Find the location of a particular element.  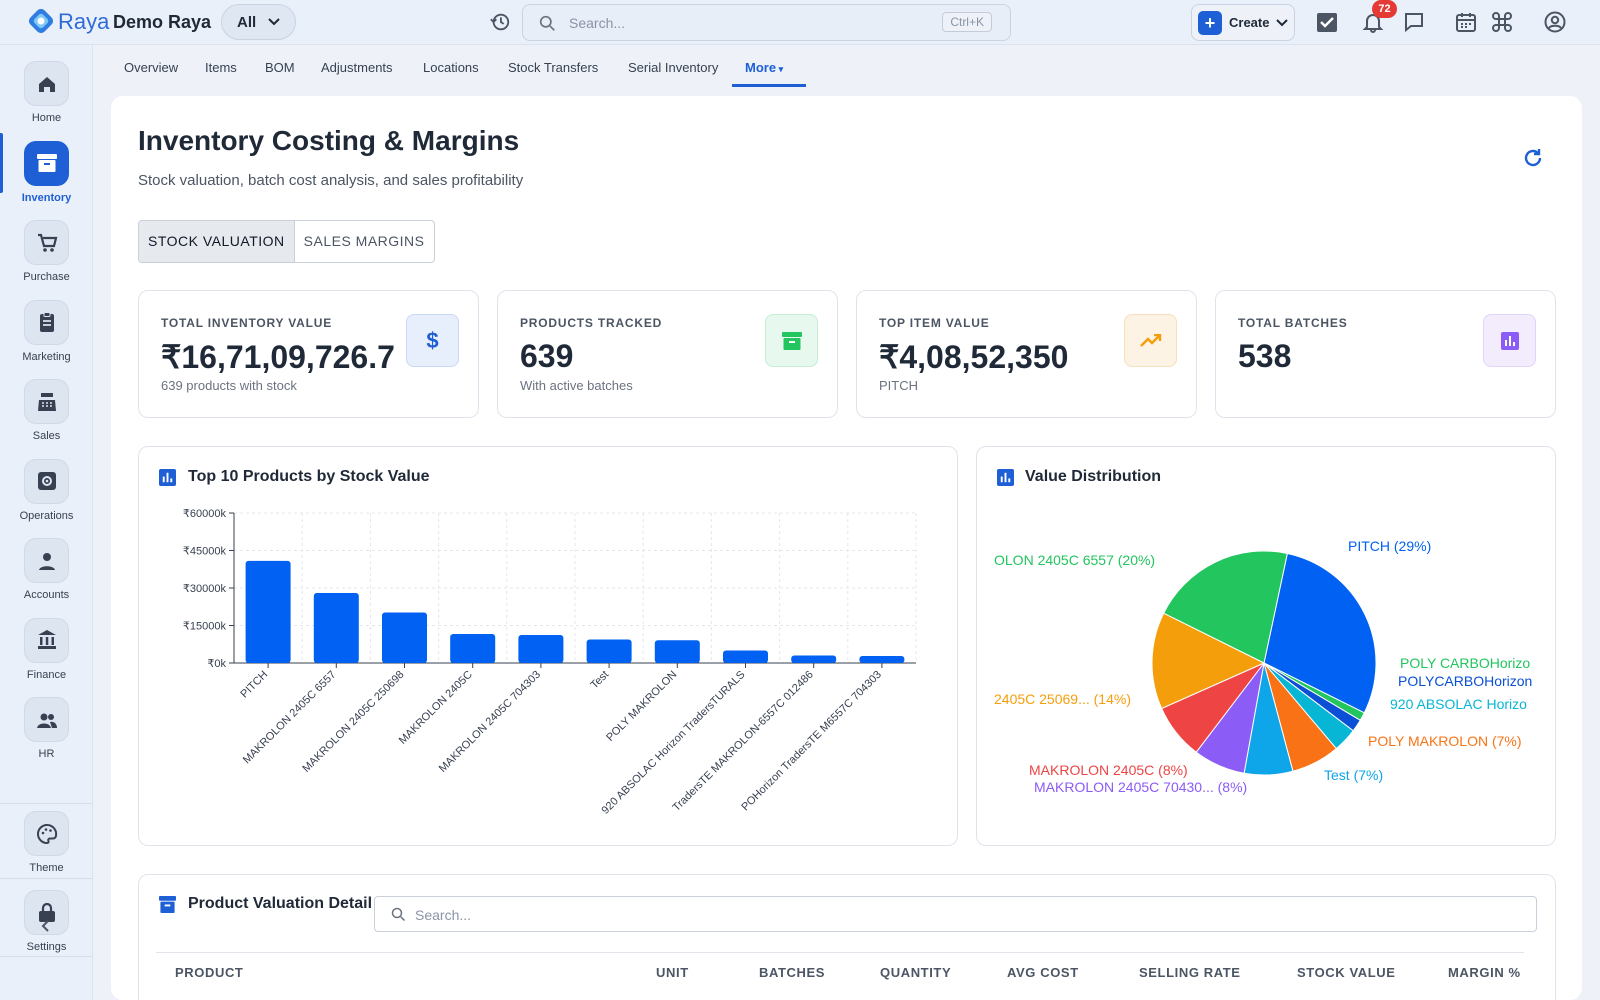

clipboard-icon is located at coordinates (46, 322).